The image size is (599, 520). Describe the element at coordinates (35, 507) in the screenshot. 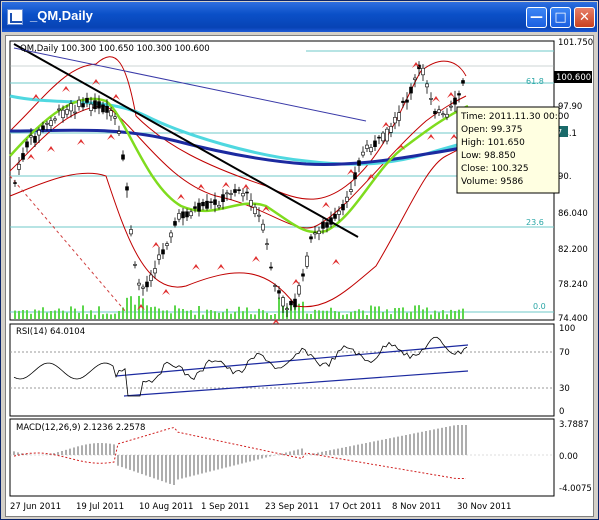

I see `date-label: 27 Jun 2011` at that location.